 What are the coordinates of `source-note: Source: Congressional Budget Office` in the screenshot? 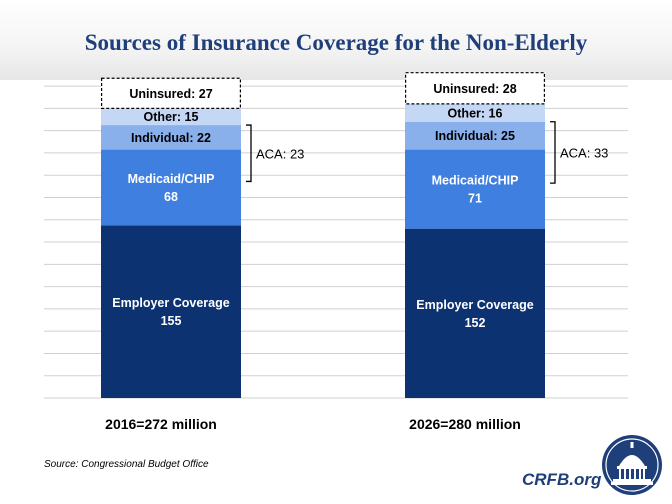 It's located at (126, 464).